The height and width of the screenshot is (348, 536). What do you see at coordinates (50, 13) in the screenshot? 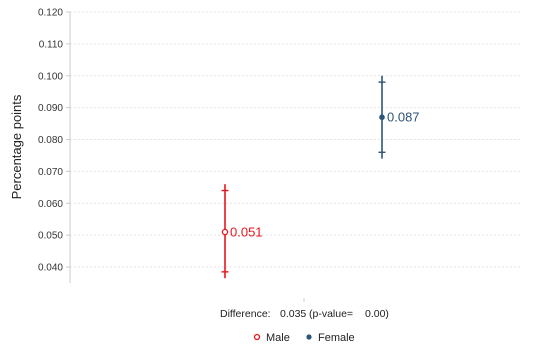
I see `y-tick-label: 0.120` at bounding box center [50, 13].